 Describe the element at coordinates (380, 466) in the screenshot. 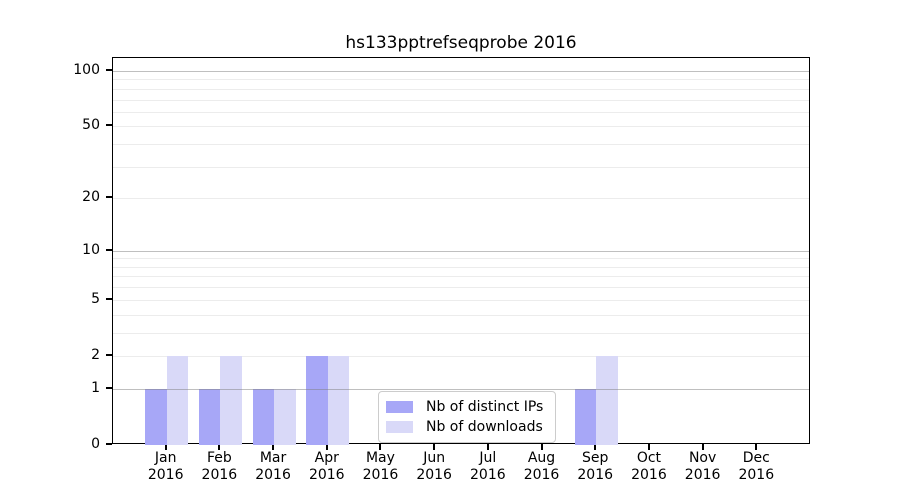

I see `x-axis-tick-label: May 2016` at that location.